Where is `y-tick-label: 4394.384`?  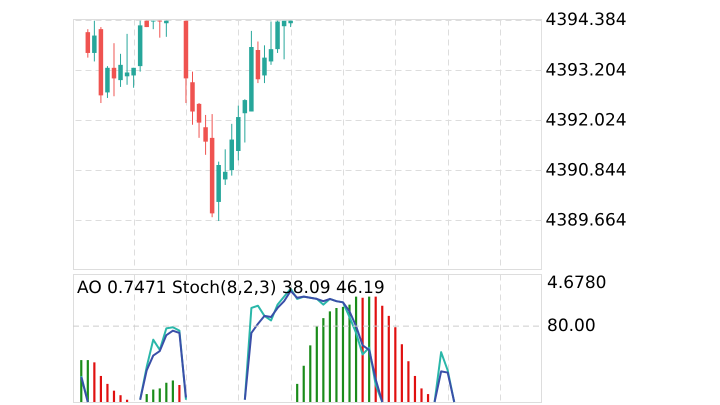
y-tick-label: 4394.384 is located at coordinates (586, 20).